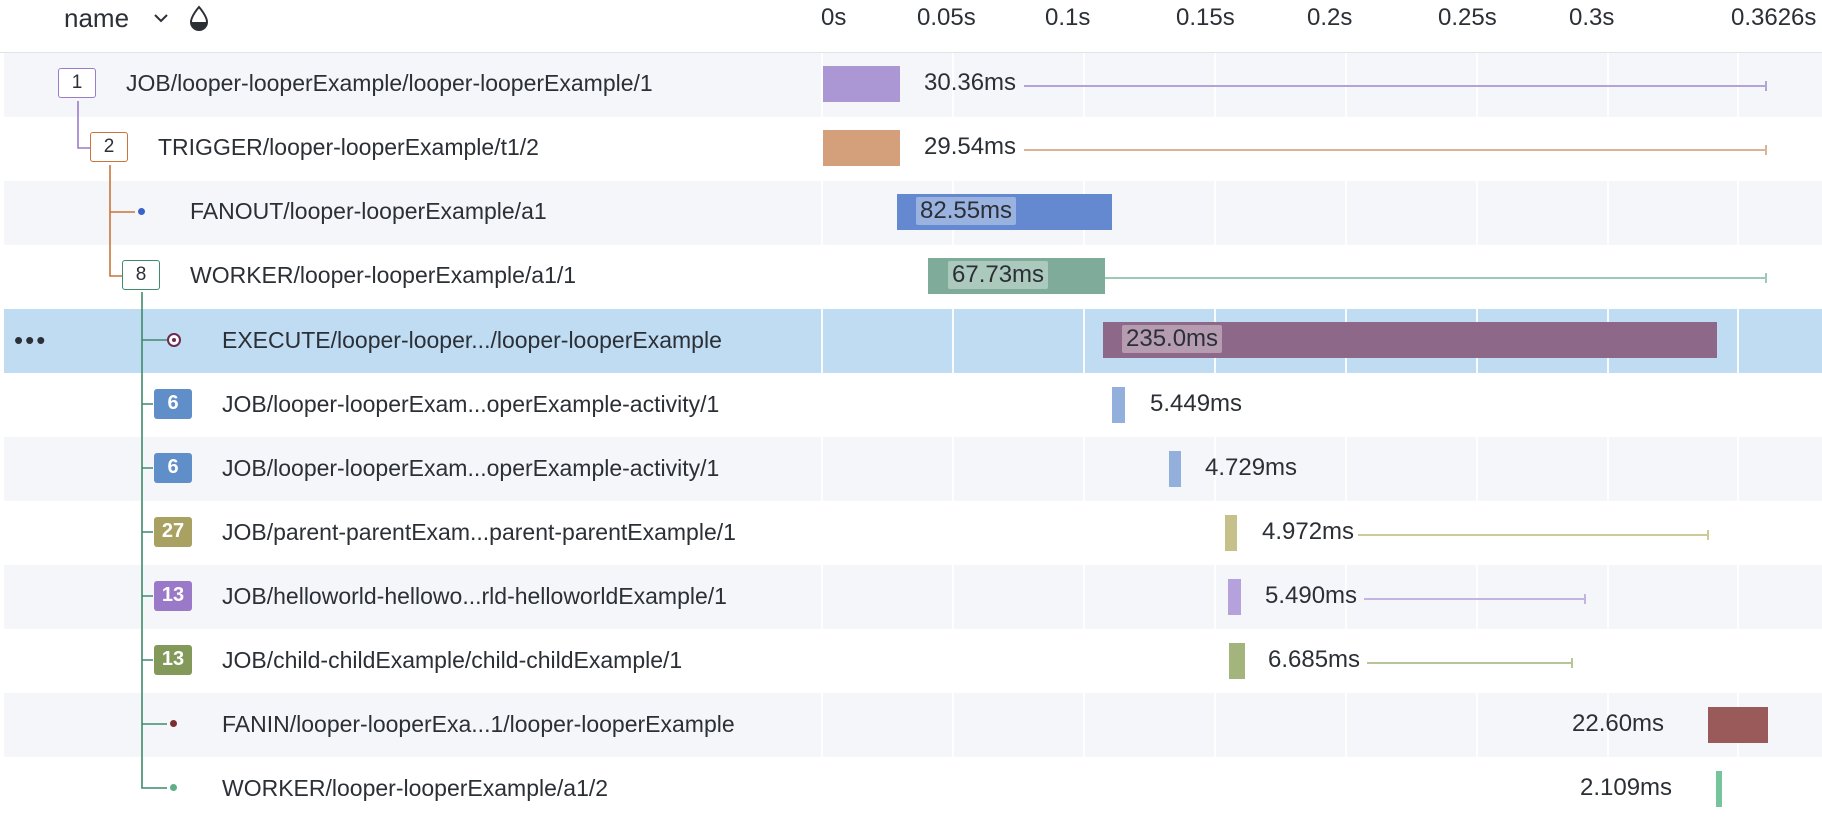 Image resolution: width=1822 pixels, height=838 pixels. I want to click on span-duration: 30.36ms, so click(970, 82).